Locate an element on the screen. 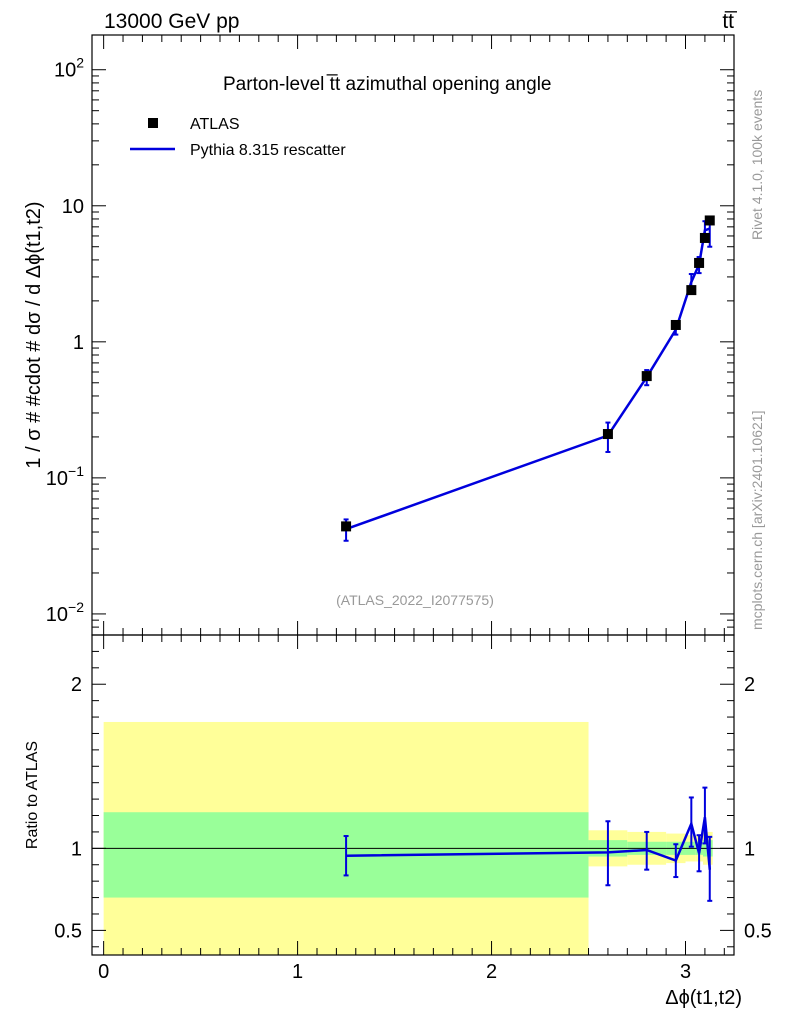 The image size is (786, 1024). tick-exponent: −2 is located at coordinates (76, 607).